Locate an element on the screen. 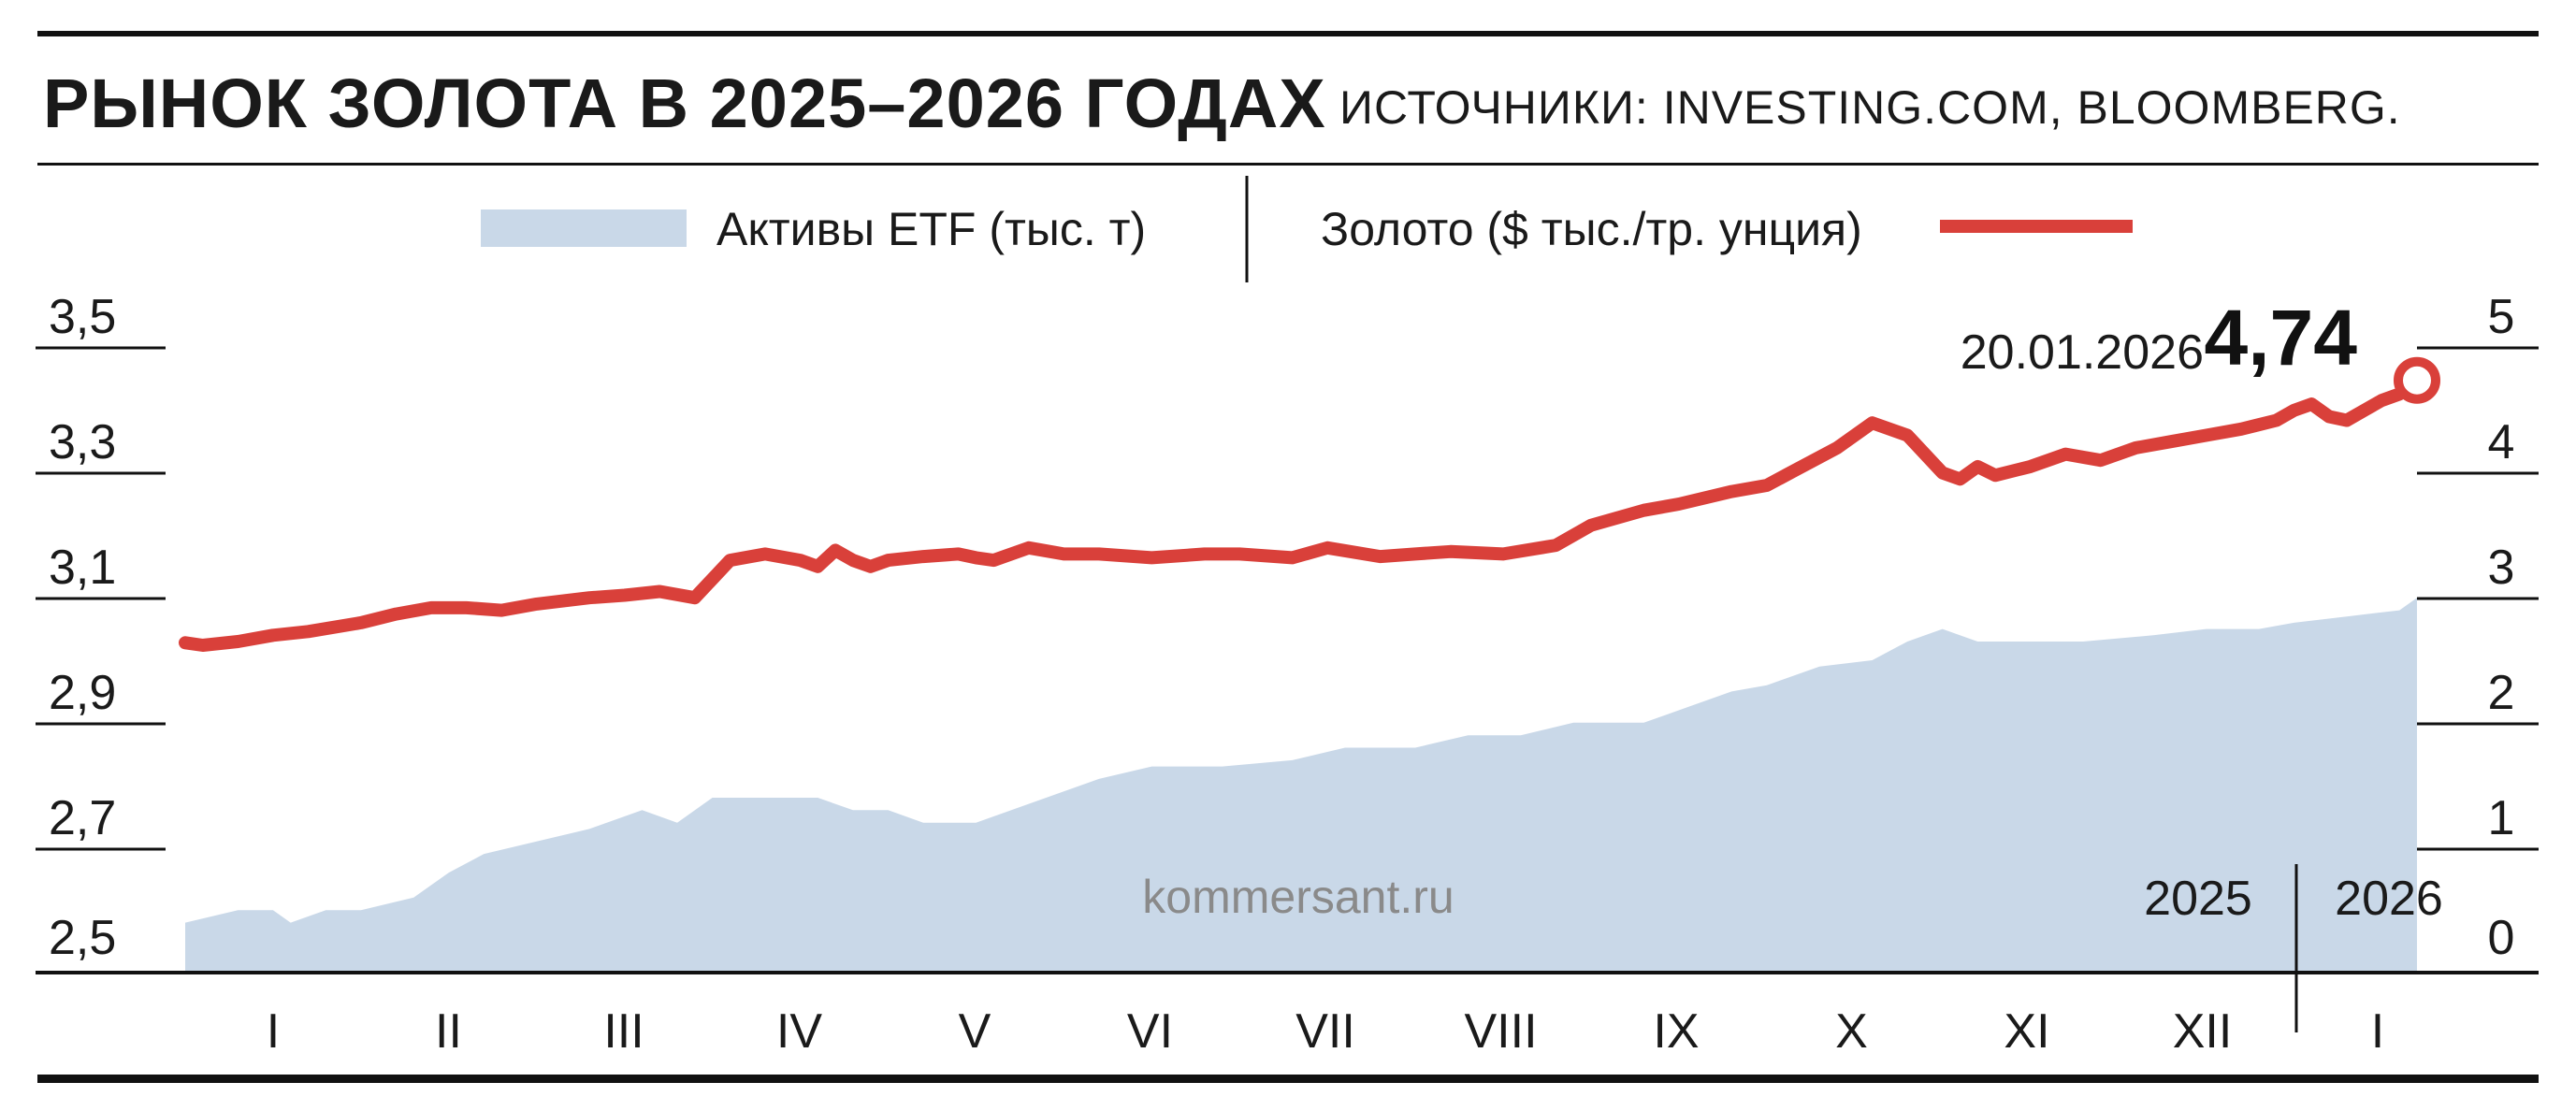  month-label: X is located at coordinates (1851, 1032).